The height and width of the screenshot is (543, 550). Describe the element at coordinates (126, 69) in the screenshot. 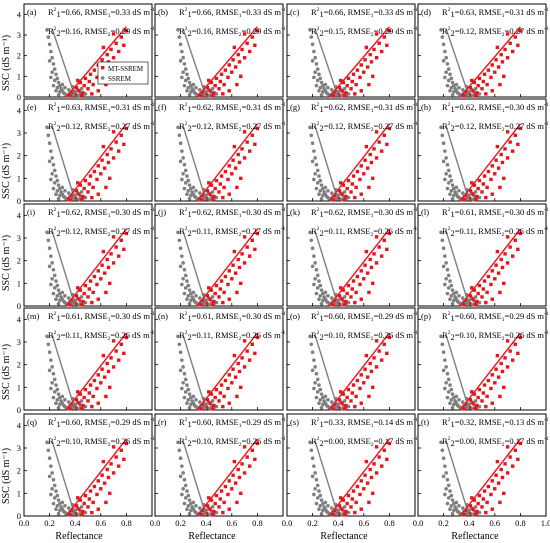

I see `legend-label-mt-ssrem: MT-SSREM` at that location.